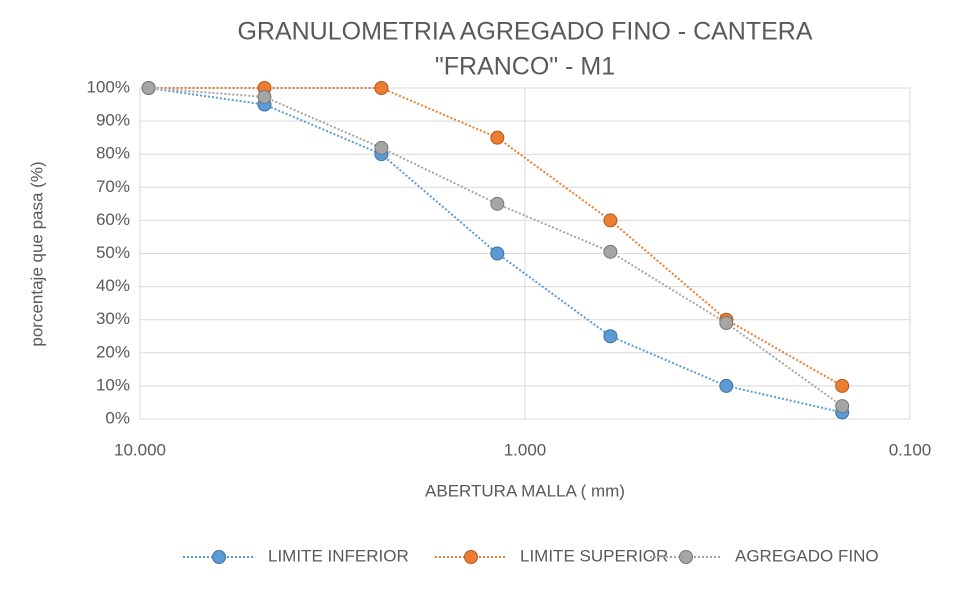 The width and height of the screenshot is (965, 591). I want to click on y-tick-label: 90%, so click(113, 120).